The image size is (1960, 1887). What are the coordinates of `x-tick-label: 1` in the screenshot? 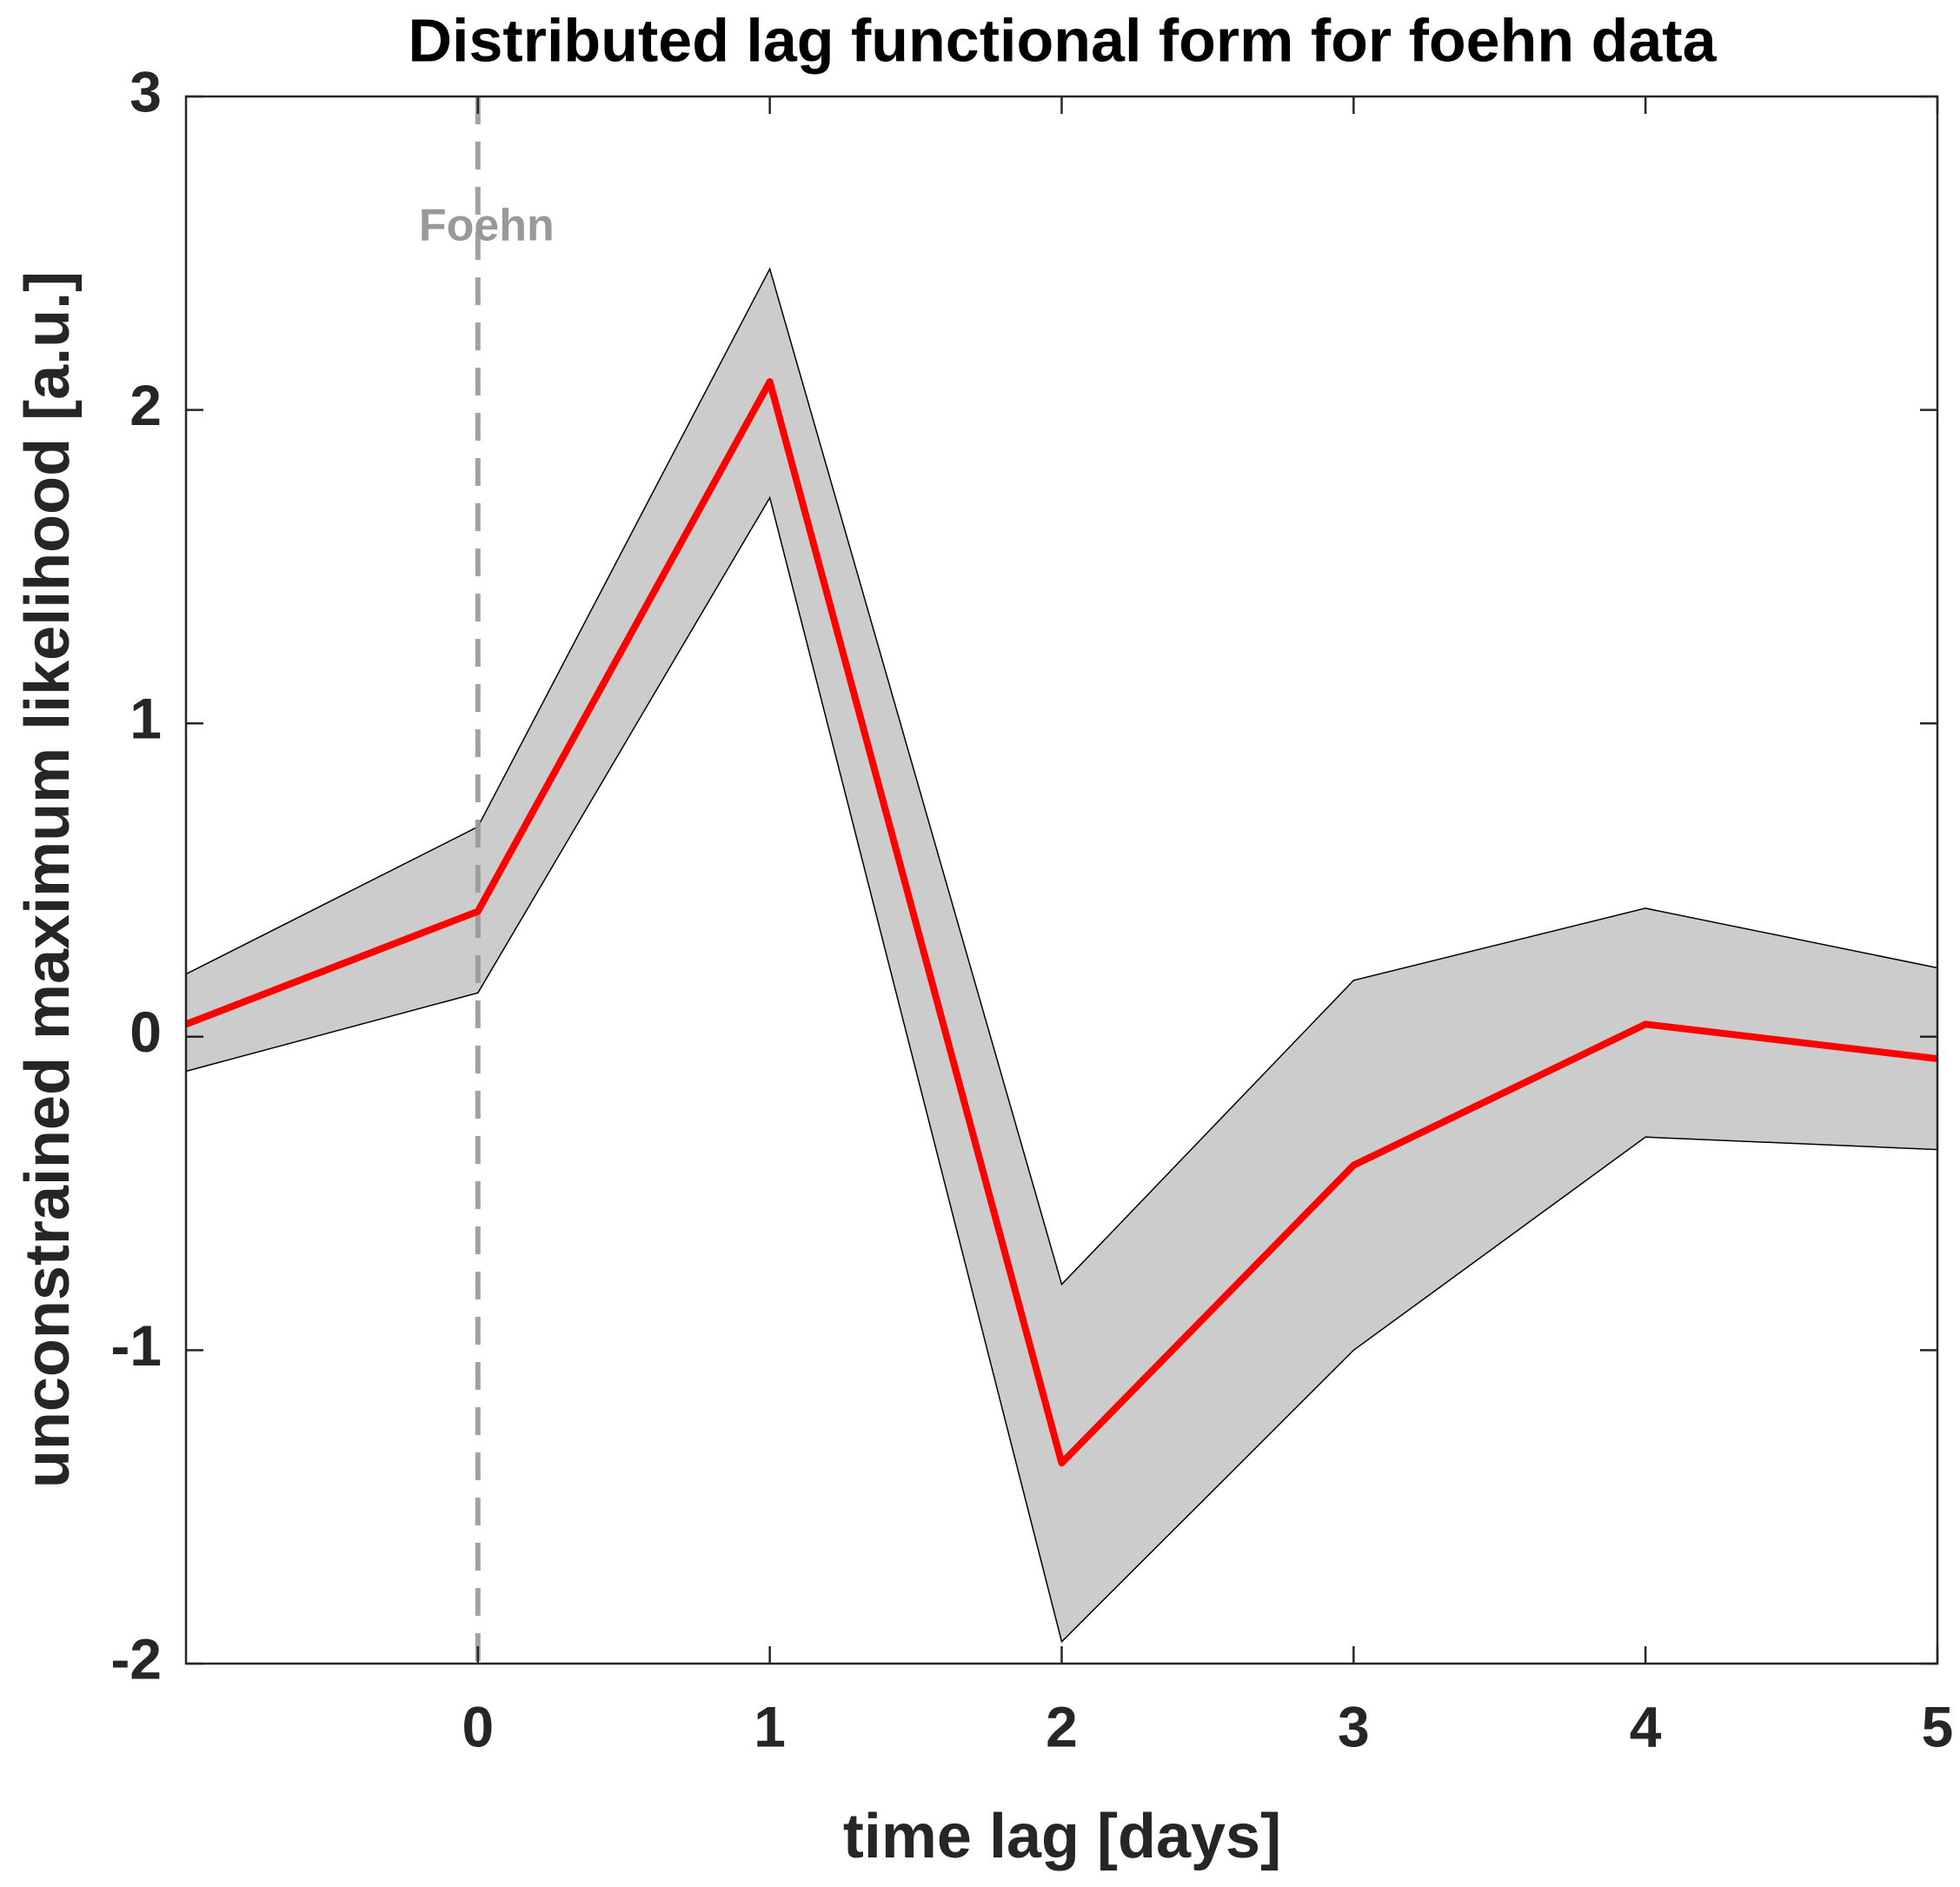 It's located at (770, 1726).